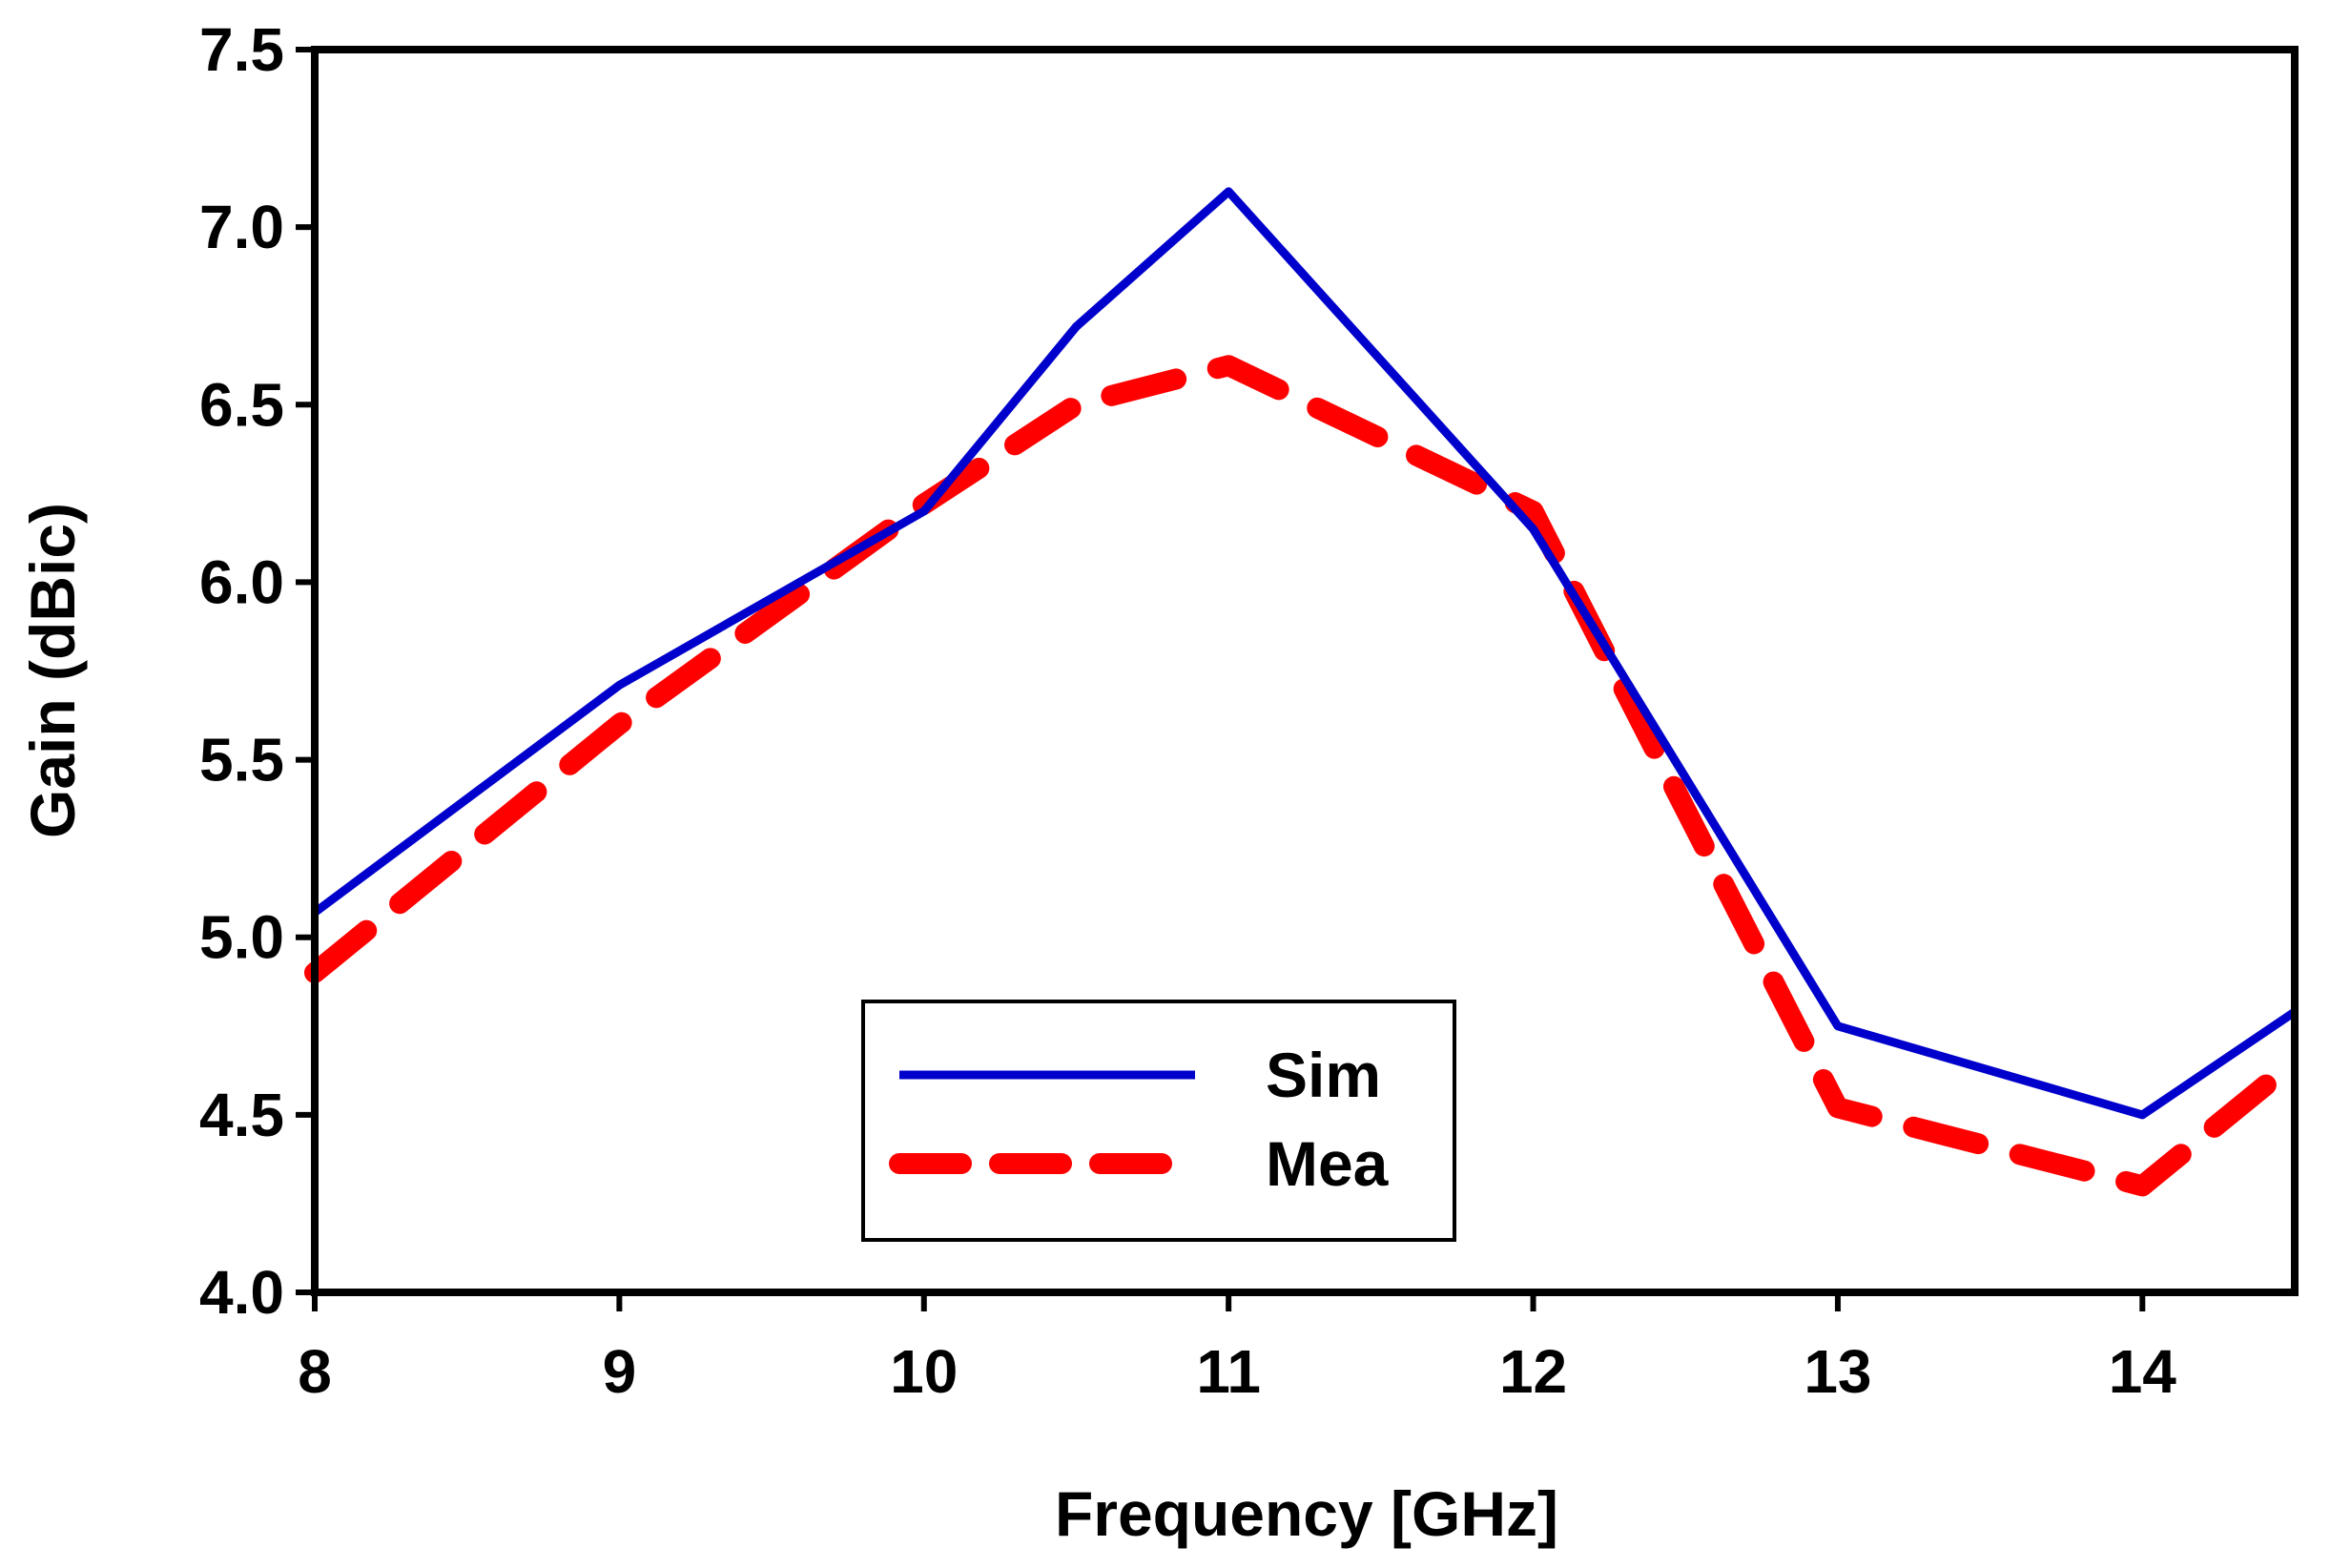 The width and height of the screenshot is (2330, 1568). I want to click on y-axis-ticks: 4.0 4.5 5.0 5.5 6.0 6.5 7.0 7.5, so click(257, 671).